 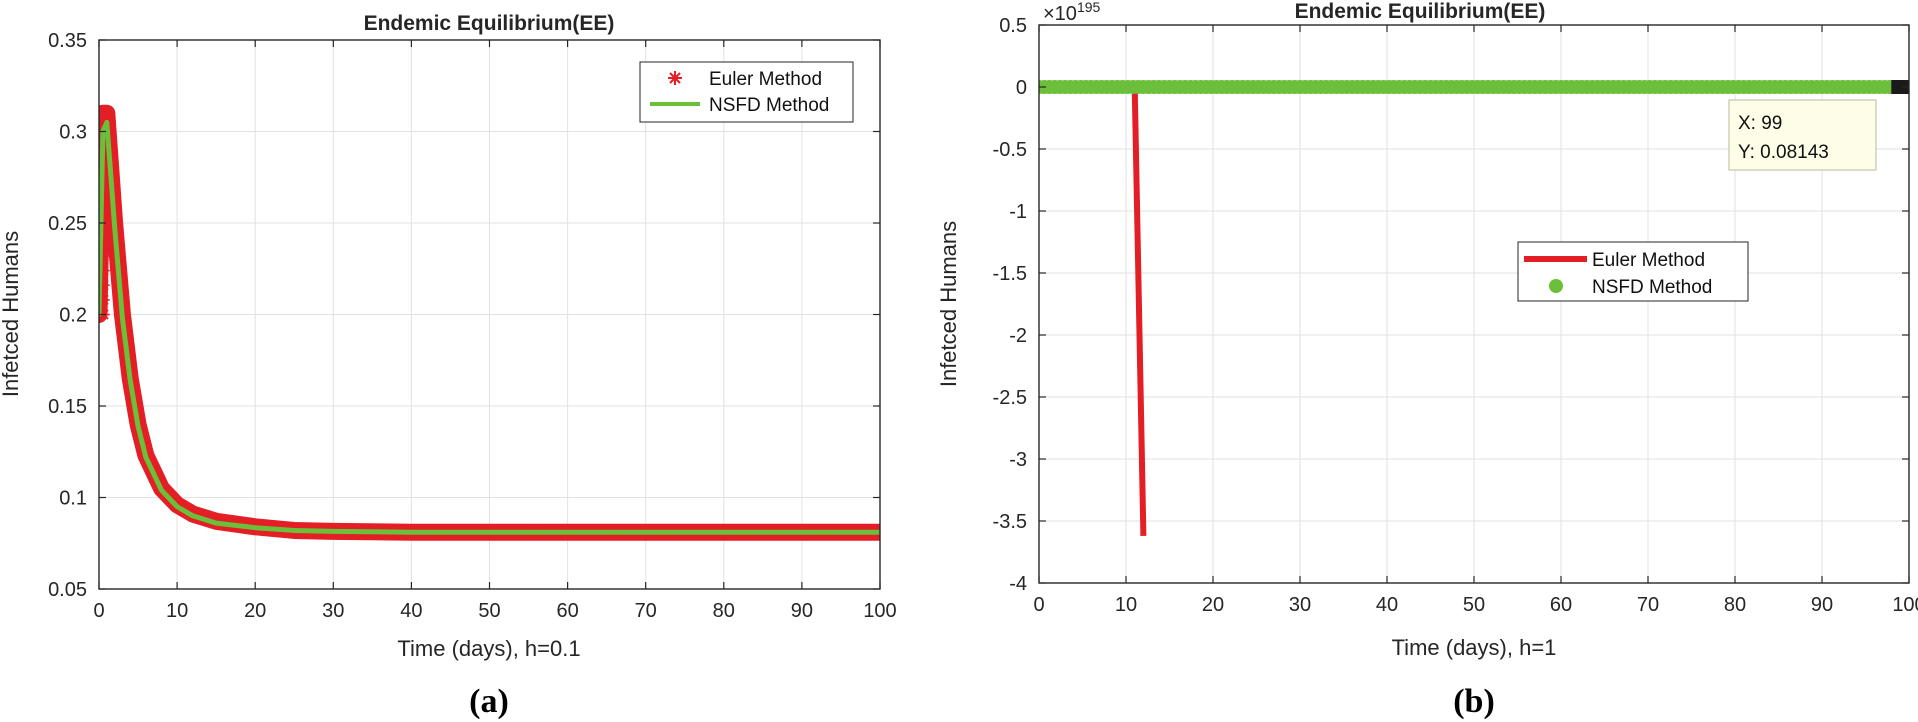 What do you see at coordinates (1474, 701) in the screenshot?
I see `panel-caption-b: (b)` at bounding box center [1474, 701].